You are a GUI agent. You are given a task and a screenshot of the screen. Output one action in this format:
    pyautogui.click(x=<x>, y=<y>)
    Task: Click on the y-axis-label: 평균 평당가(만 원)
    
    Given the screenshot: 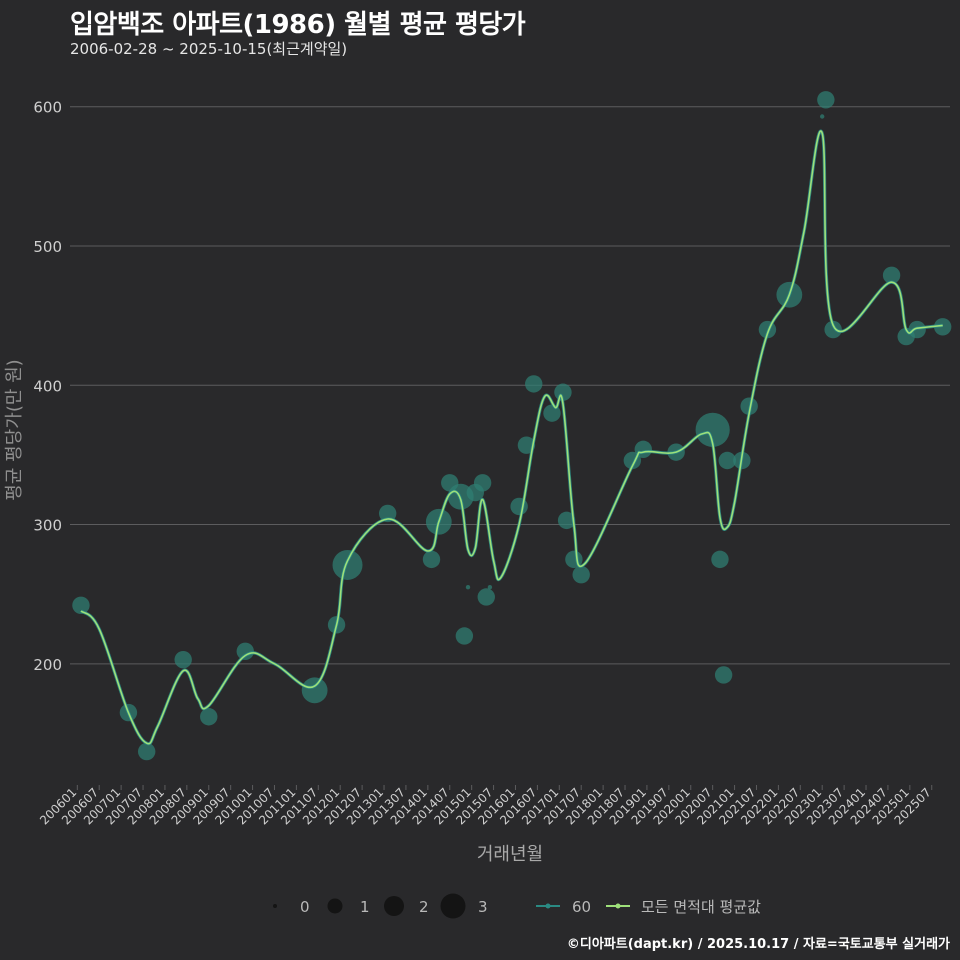 What is the action you would take?
    pyautogui.click(x=14, y=429)
    